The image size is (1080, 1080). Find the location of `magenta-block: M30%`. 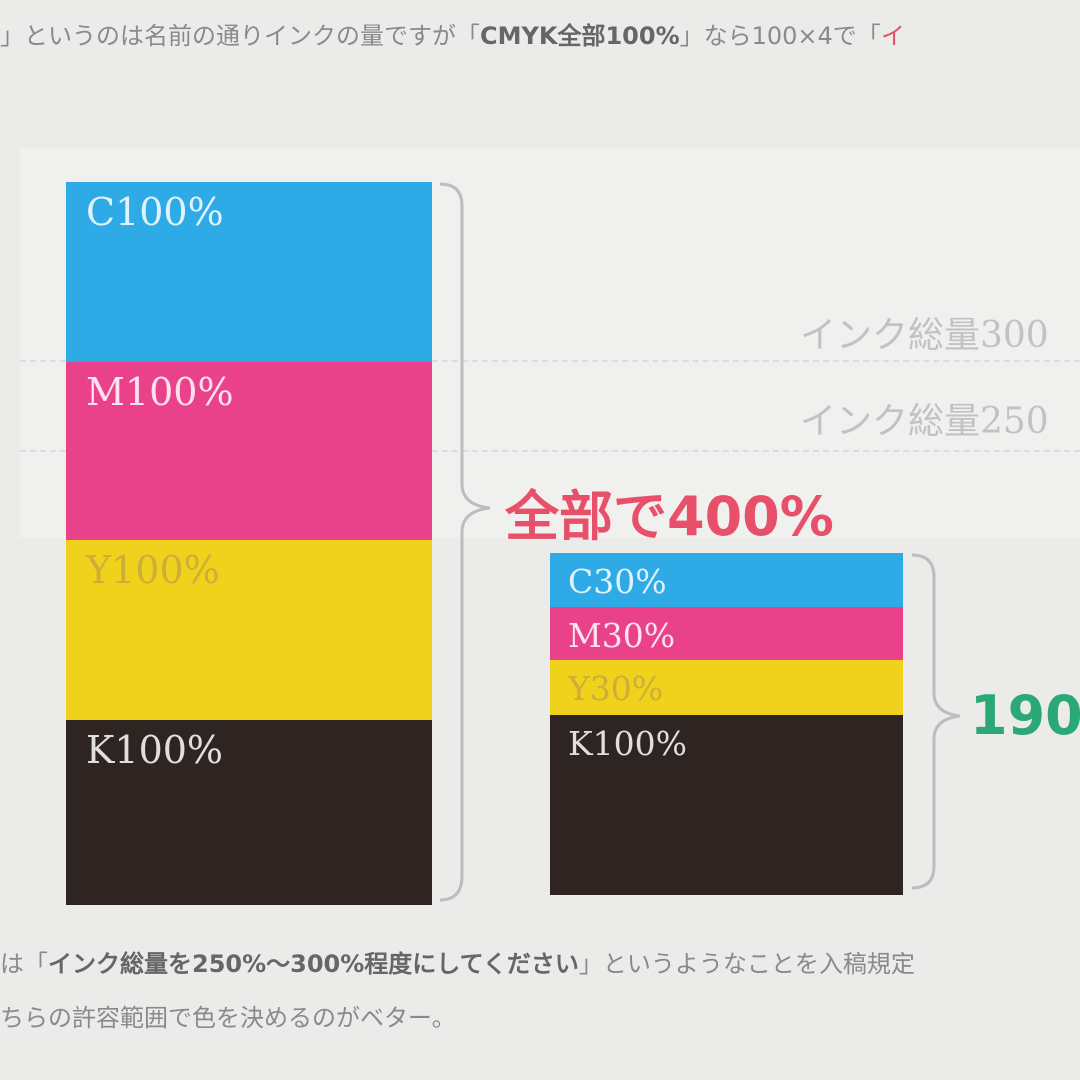

magenta-block: M30% is located at coordinates (726, 633).